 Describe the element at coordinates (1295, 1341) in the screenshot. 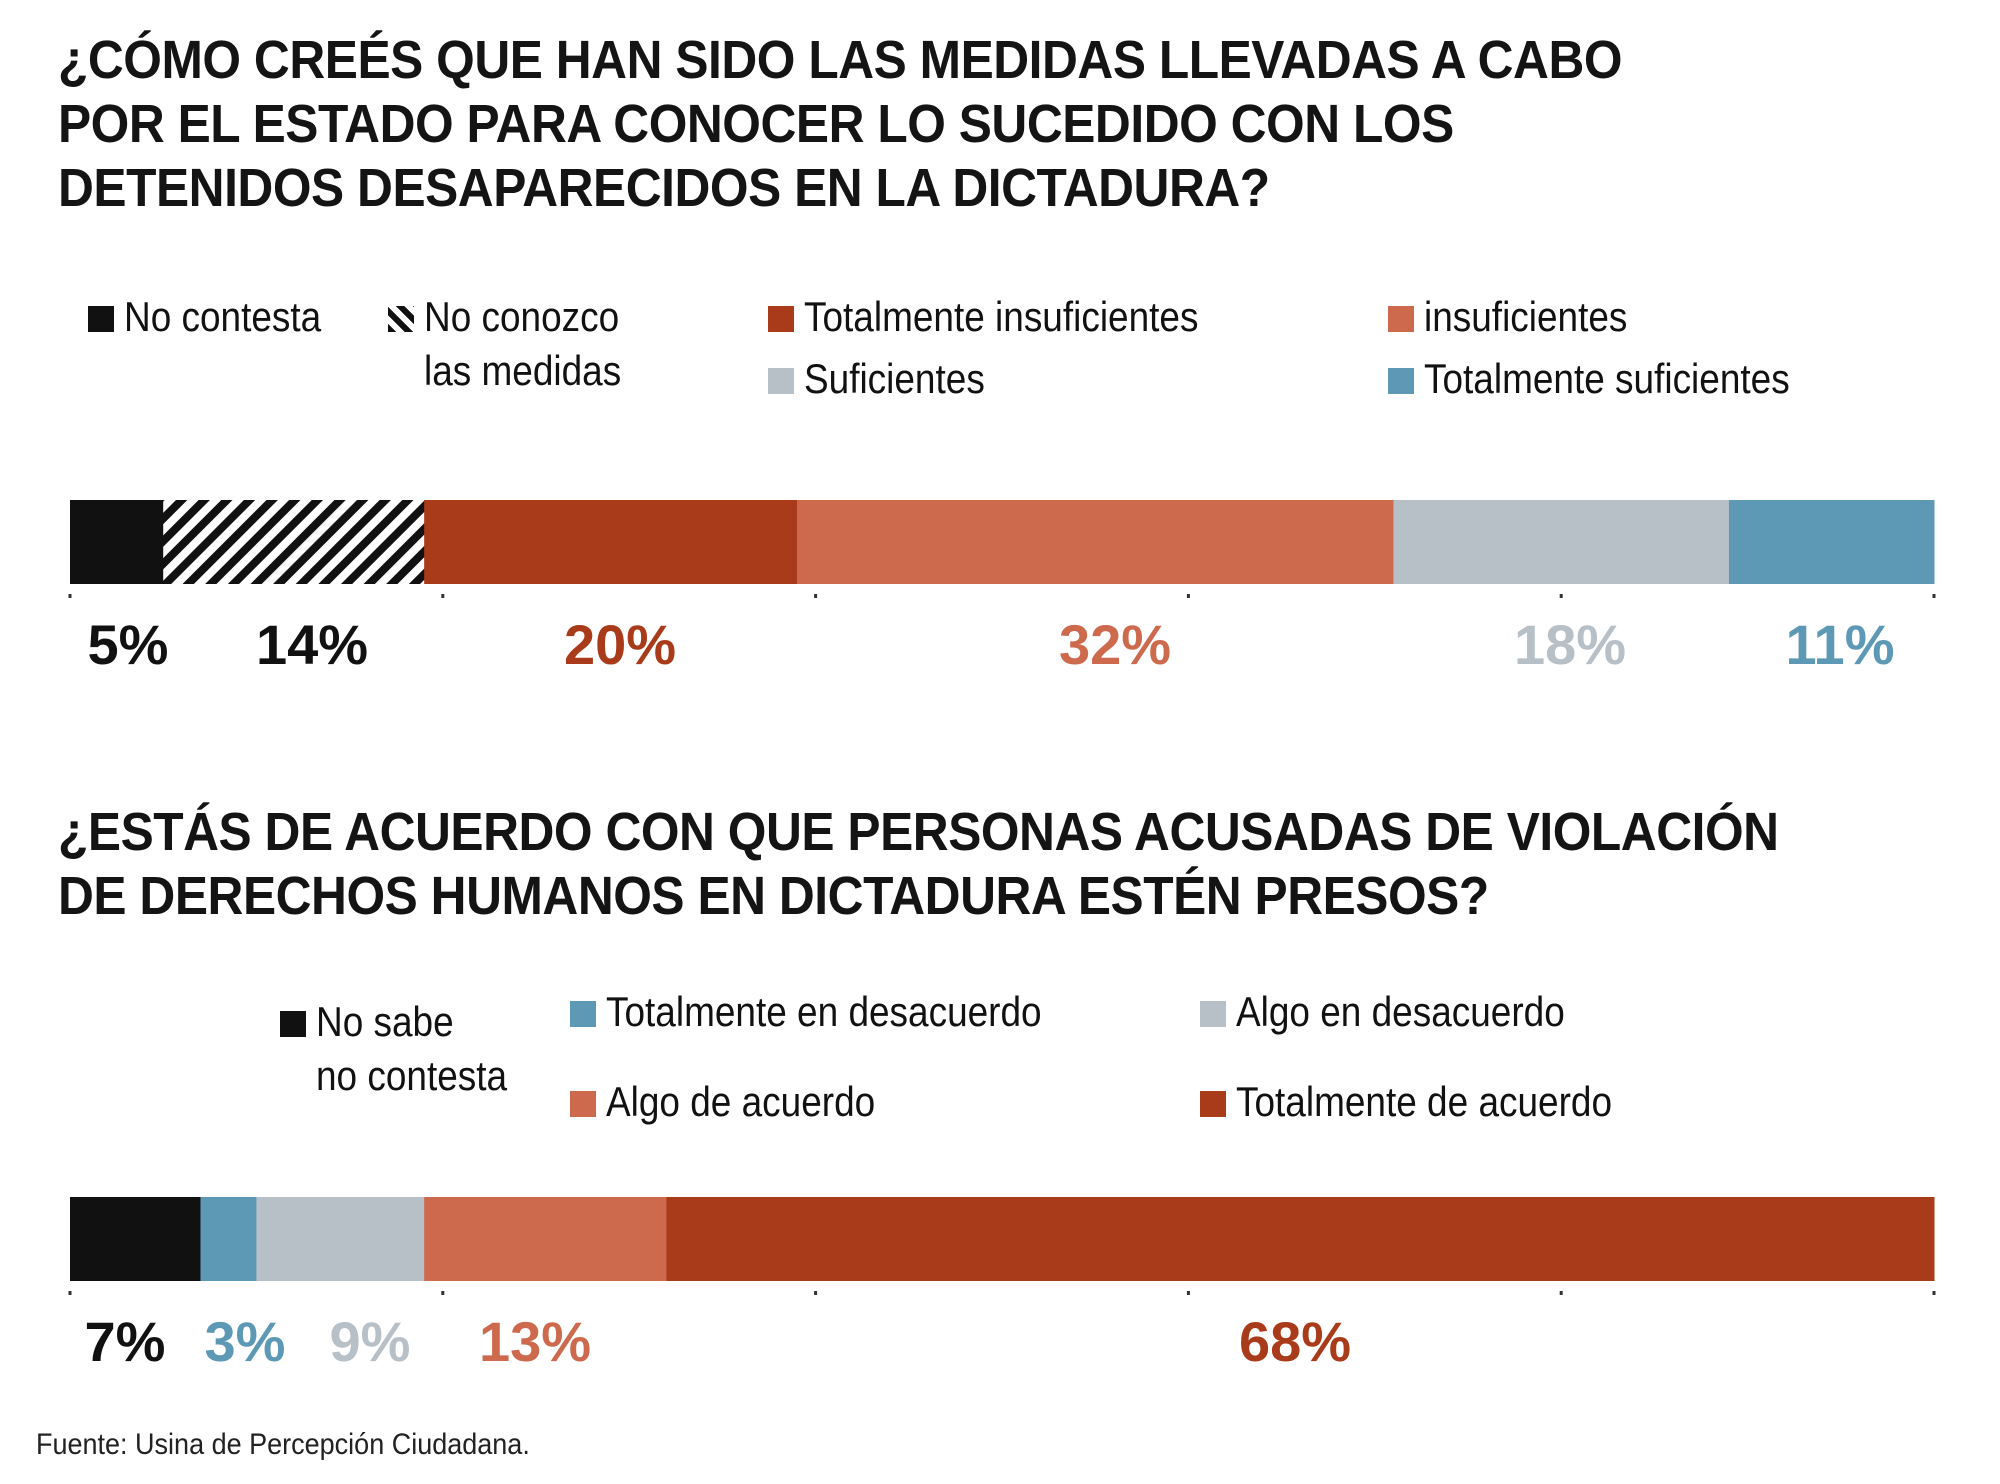

I see `data-label: 68%` at that location.